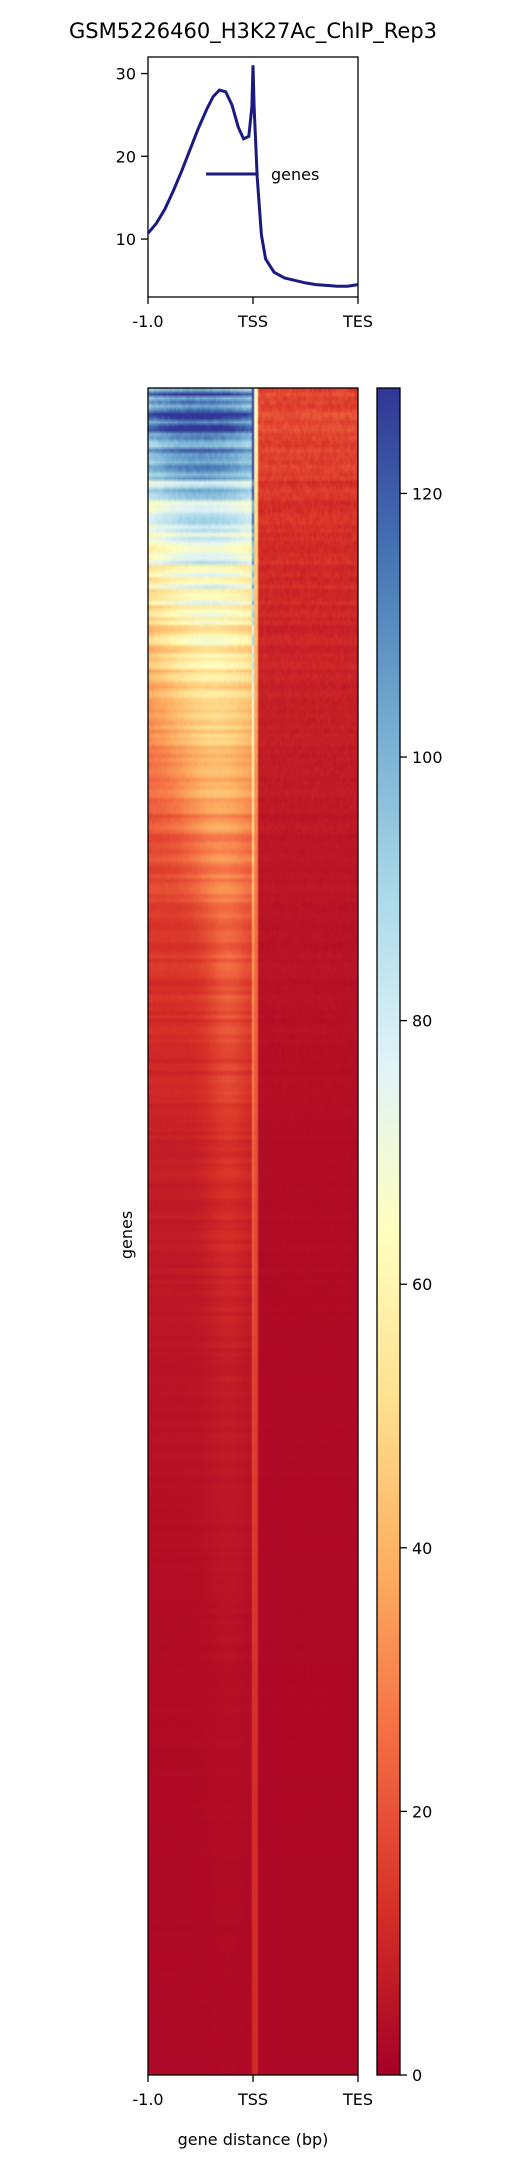 Image resolution: width=506 pixels, height=2165 pixels. I want to click on figure-title: GSM5226460_H3K27Ac_ChIP_Rep3, so click(253, 31).